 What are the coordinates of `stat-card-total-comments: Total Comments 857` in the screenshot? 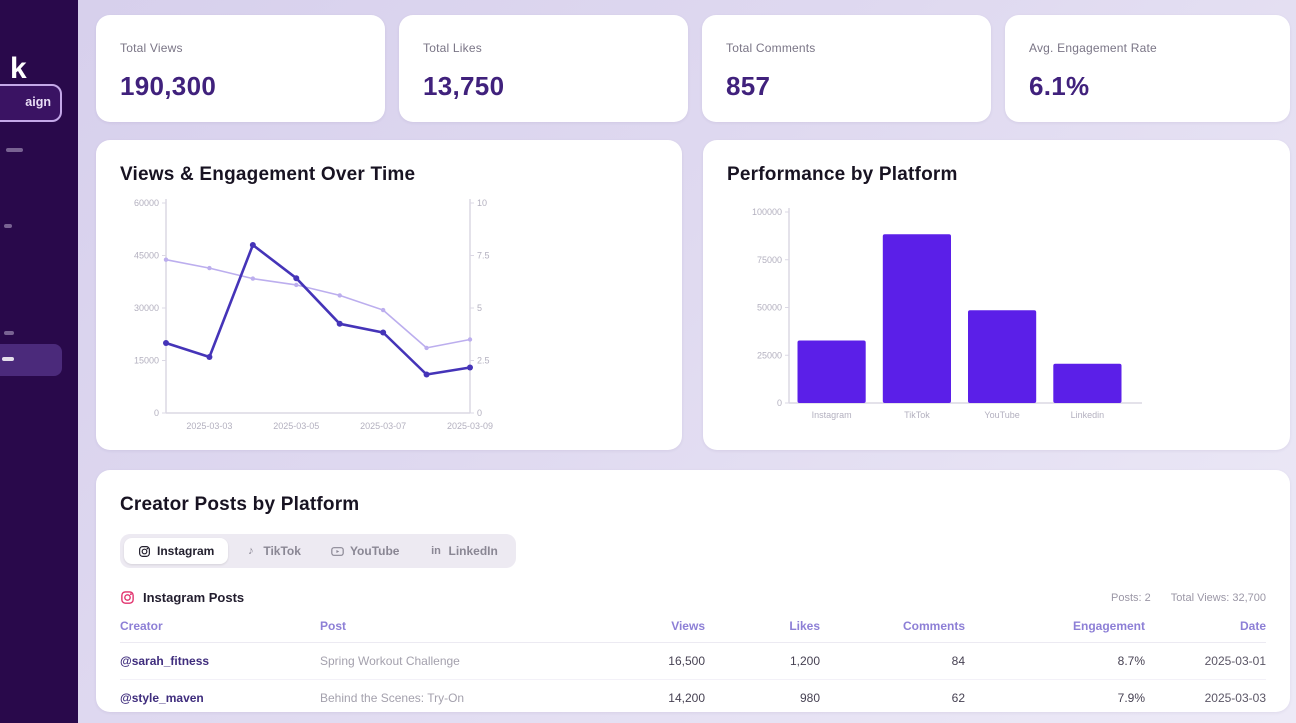 It's located at (846, 68).